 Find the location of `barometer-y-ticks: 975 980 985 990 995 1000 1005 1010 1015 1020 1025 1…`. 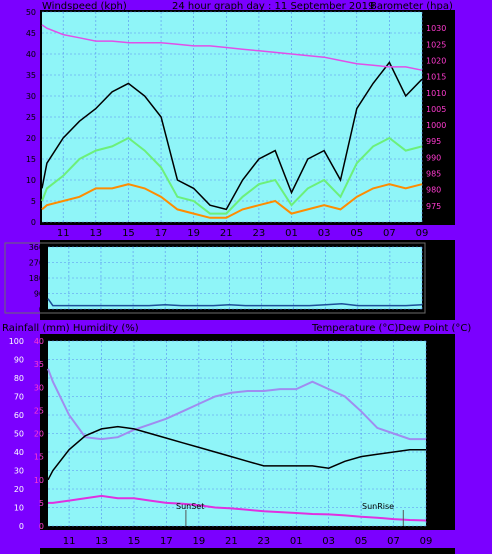

barometer-y-ticks: 975 980 985 990 995 1000 1005 1010 1015 1020 1025 1… is located at coordinates (436, 117).